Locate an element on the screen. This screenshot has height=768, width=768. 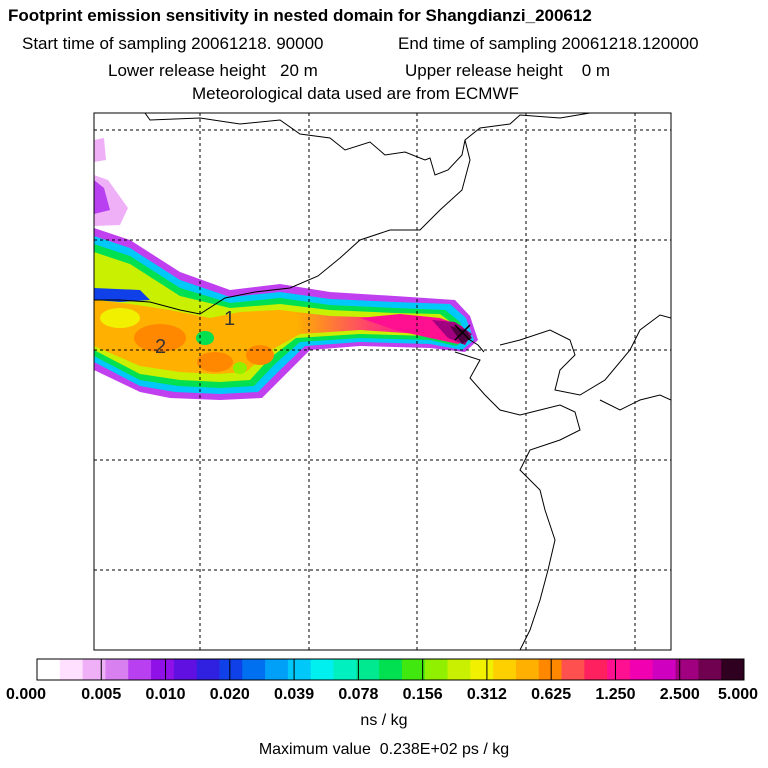
colorbar-tick-label: 0.156 is located at coordinates (422, 694).